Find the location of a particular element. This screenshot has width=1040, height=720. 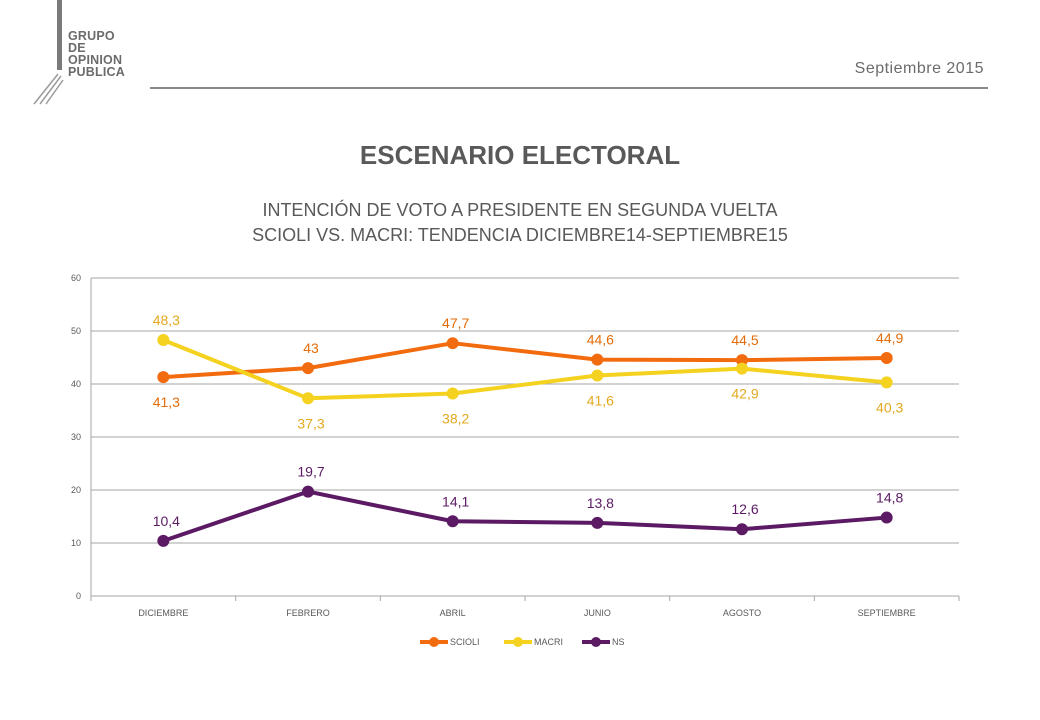

y-tick-label: 20 is located at coordinates (76, 490).